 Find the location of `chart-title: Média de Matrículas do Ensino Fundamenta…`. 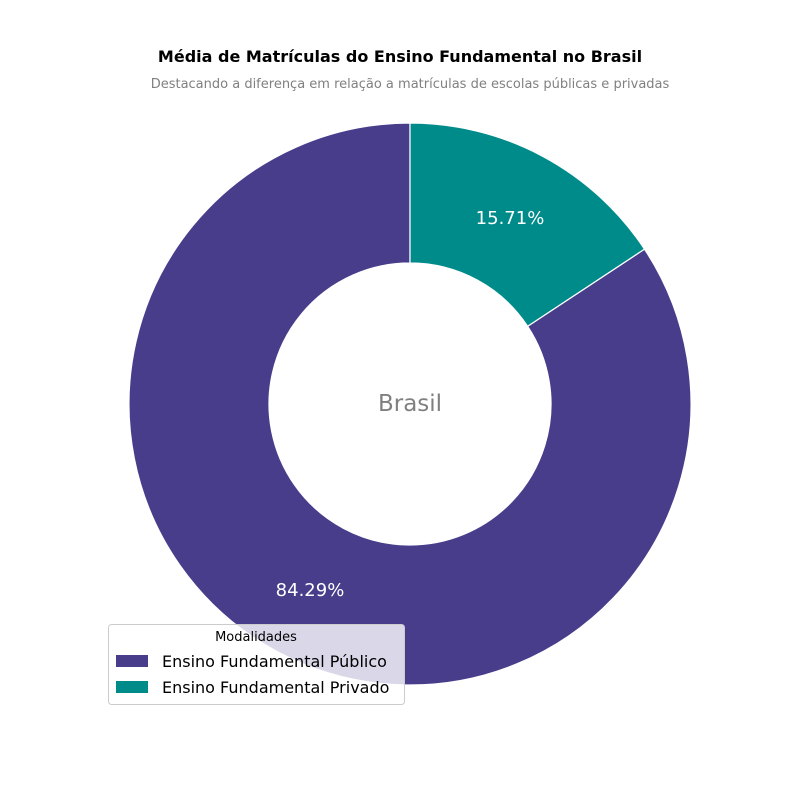

chart-title: Média de Matrículas do Ensino Fundamenta… is located at coordinates (400, 56).